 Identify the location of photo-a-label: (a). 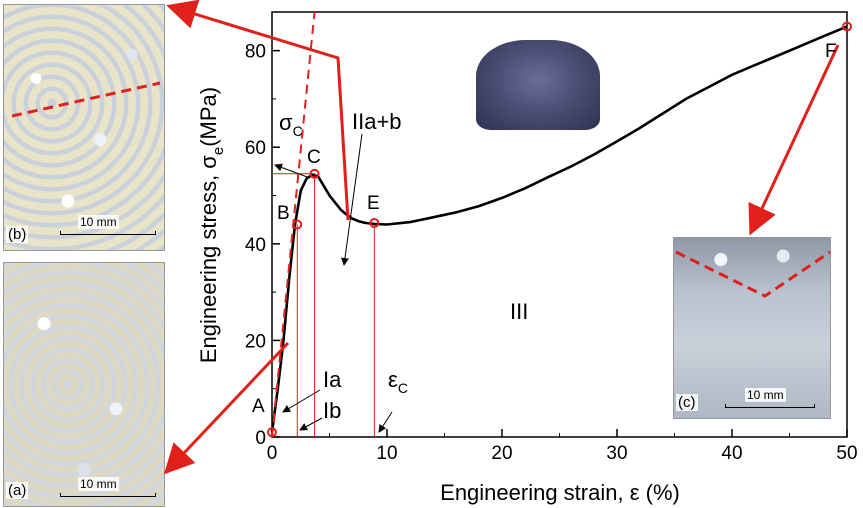
(17, 490).